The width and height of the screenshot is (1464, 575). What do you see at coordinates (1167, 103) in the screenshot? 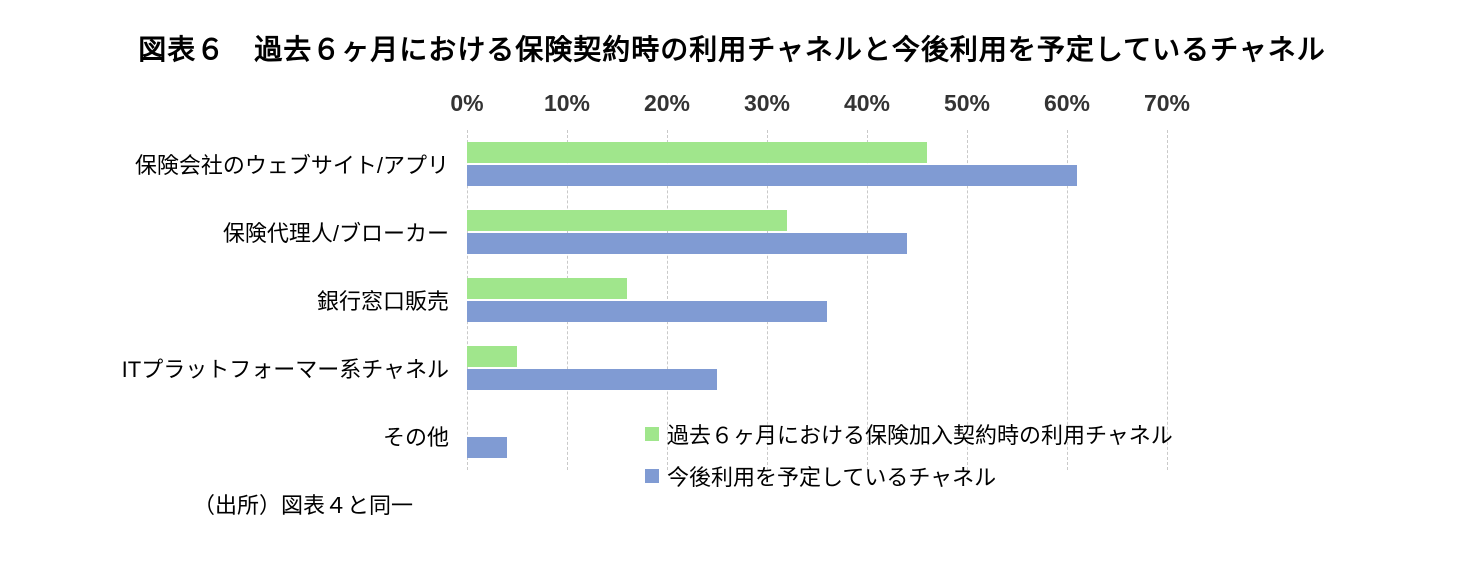
I see `x-axis-tick: 70%` at bounding box center [1167, 103].